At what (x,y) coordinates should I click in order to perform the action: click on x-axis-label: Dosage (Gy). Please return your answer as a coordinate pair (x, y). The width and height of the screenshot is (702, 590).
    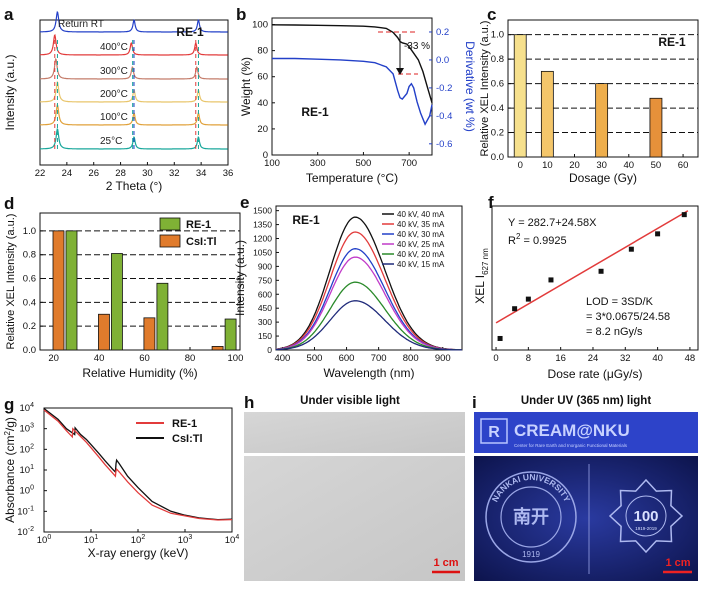
    Looking at the image, I should click on (603, 178).